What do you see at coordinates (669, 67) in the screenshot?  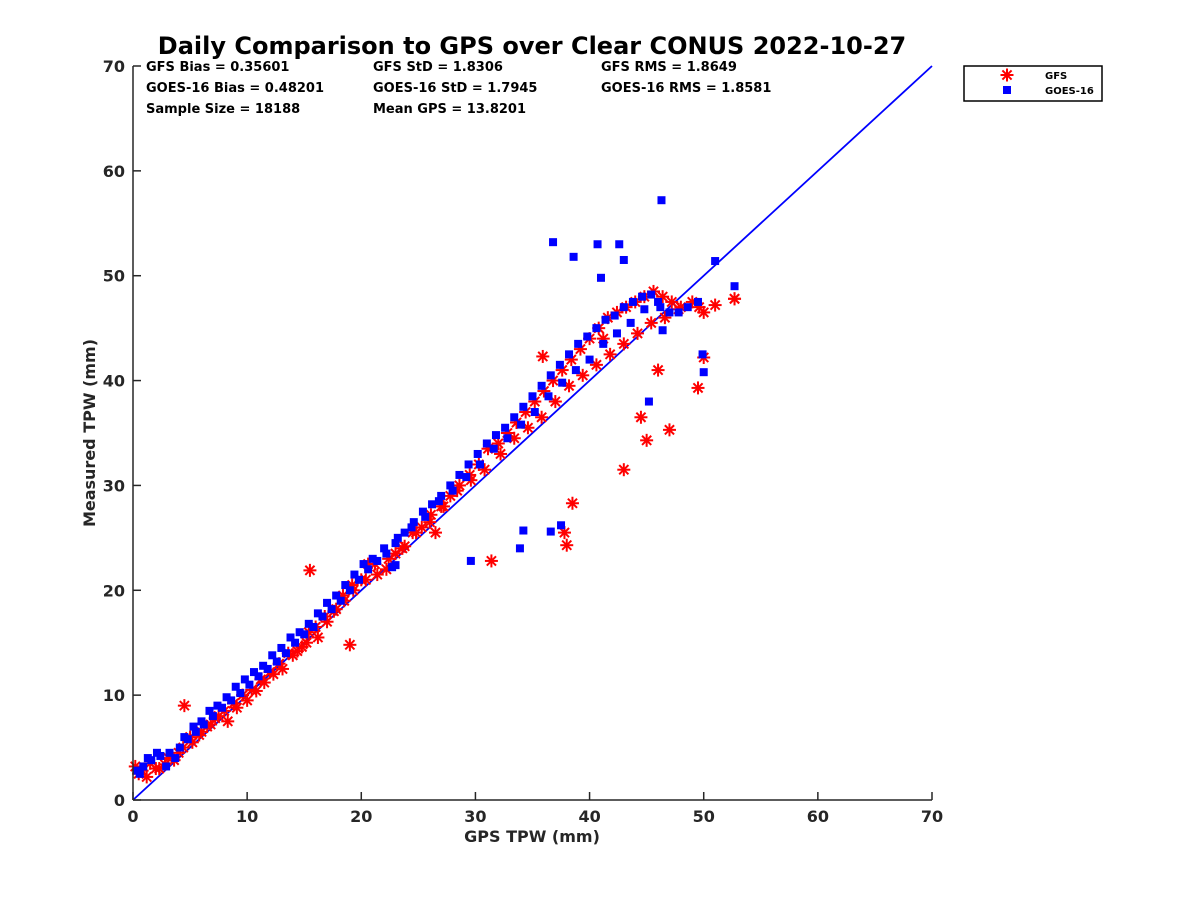 I see `gfs-rms-stat: GFS RMS = 1.8649` at bounding box center [669, 67].